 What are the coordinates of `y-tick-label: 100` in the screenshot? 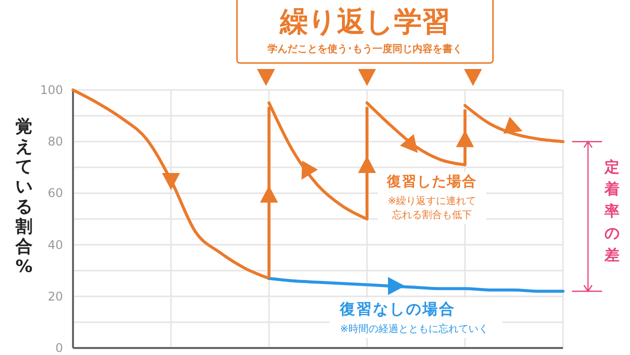 It's located at (51, 90).